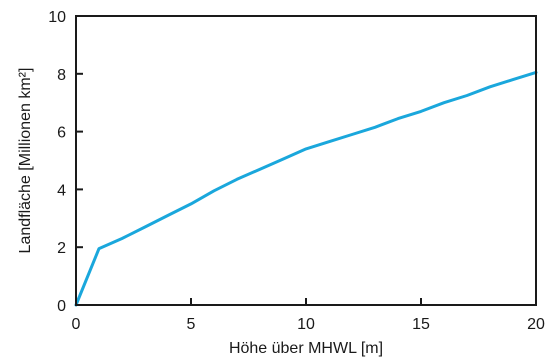 The image size is (546, 358). What do you see at coordinates (61, 75) in the screenshot?
I see `y-tick-label: 8` at bounding box center [61, 75].